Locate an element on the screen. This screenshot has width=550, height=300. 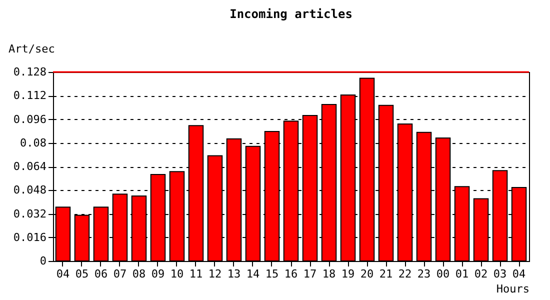
y-tick-label: 0.016 is located at coordinates (29, 237).